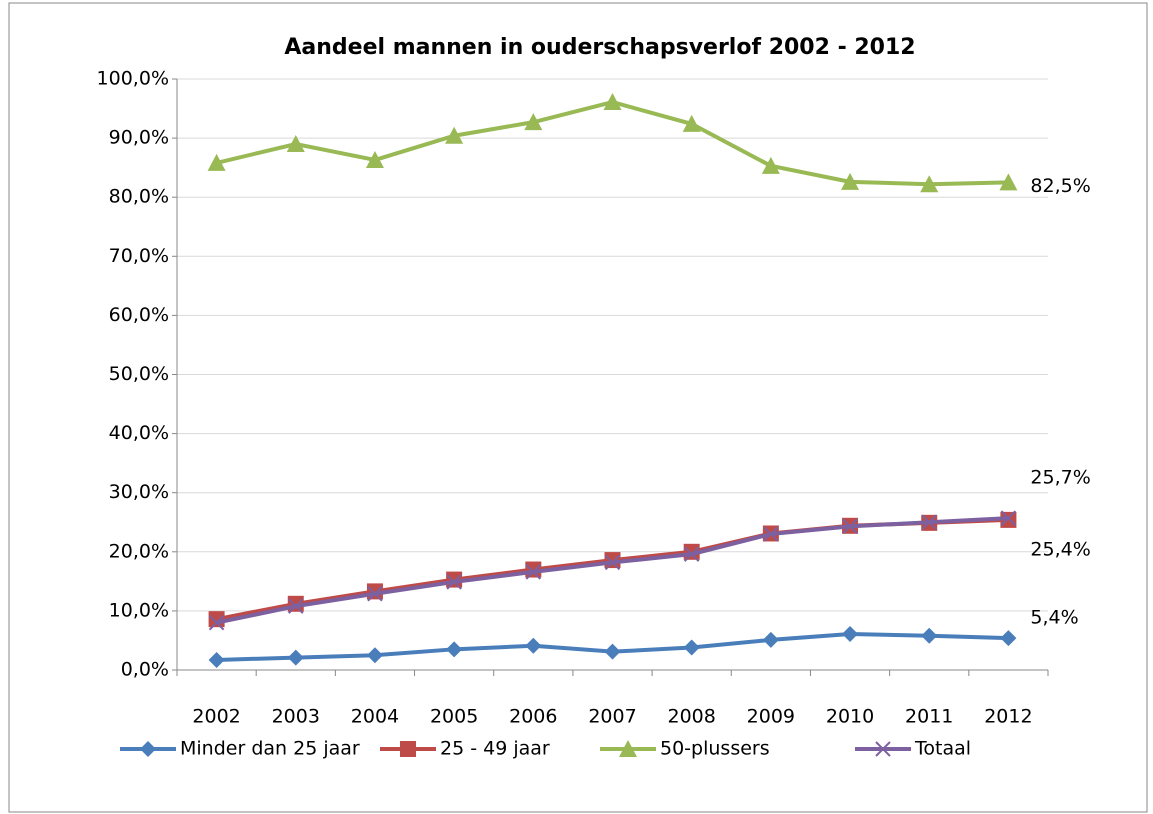  I want to click on legend-label: 25 - 49 jaar, so click(495, 749).